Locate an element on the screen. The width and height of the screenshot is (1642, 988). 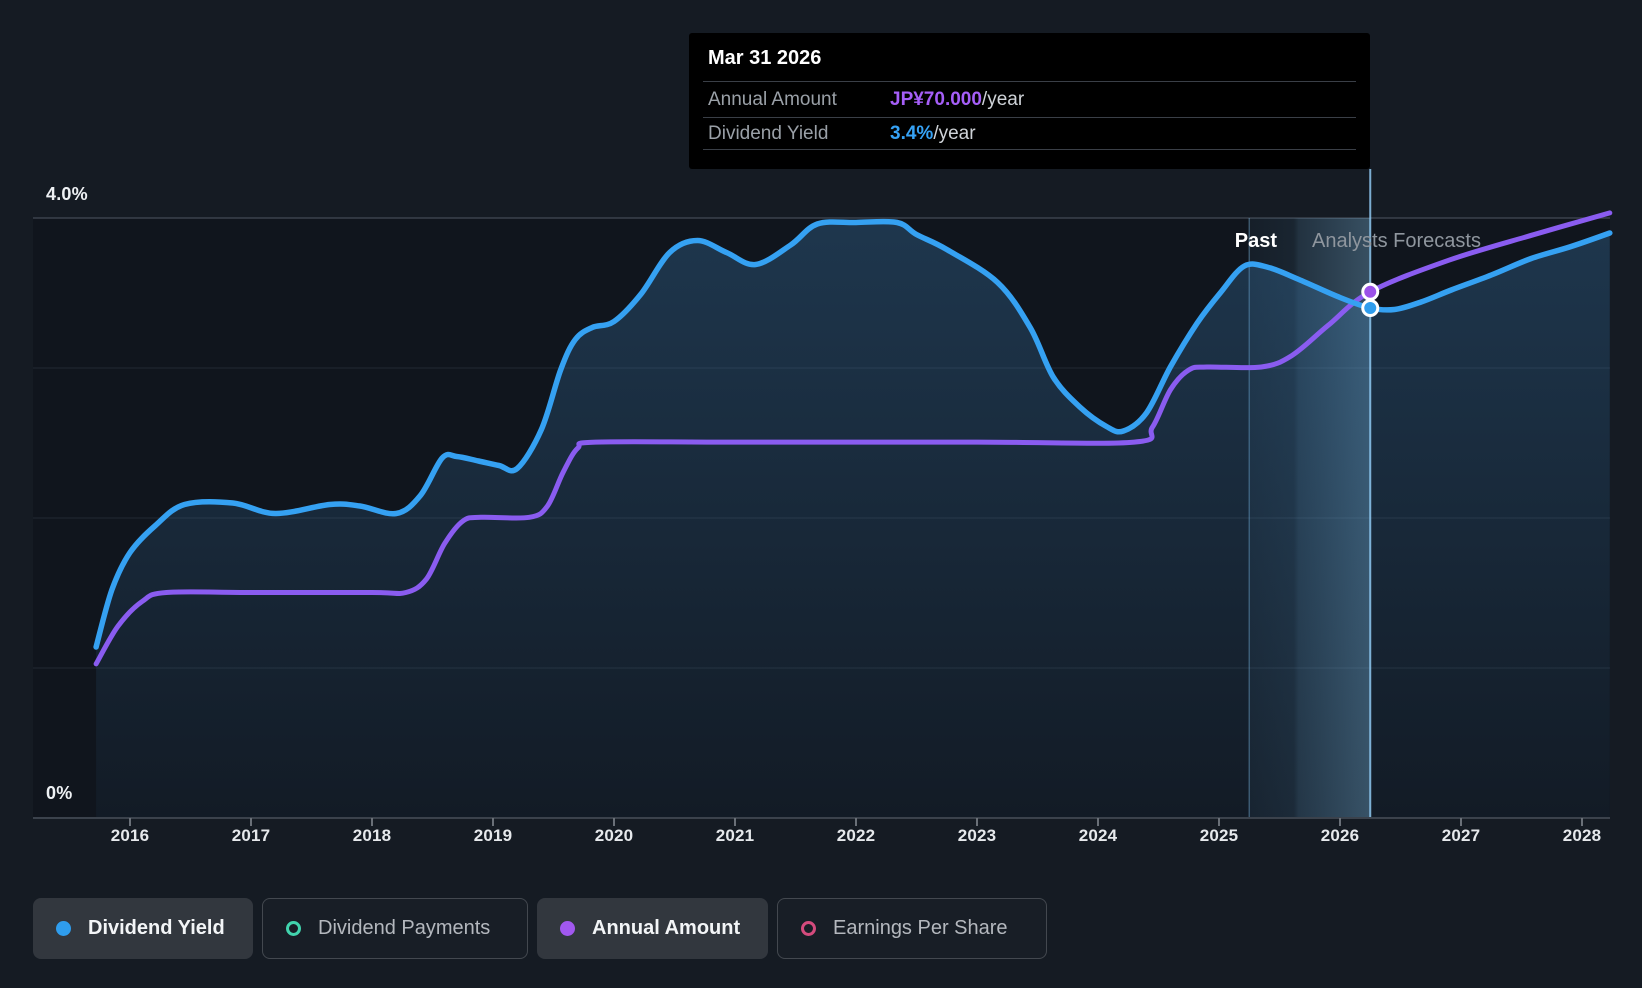
y-axis-label-bottom: 0% is located at coordinates (59, 793).